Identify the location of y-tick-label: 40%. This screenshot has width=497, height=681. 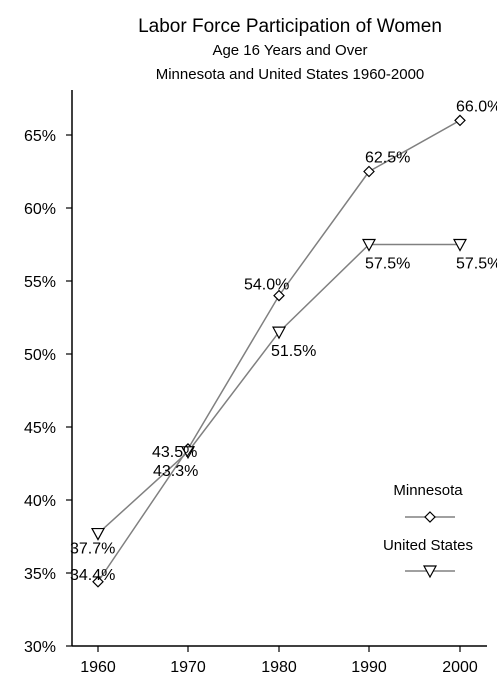
(40, 501).